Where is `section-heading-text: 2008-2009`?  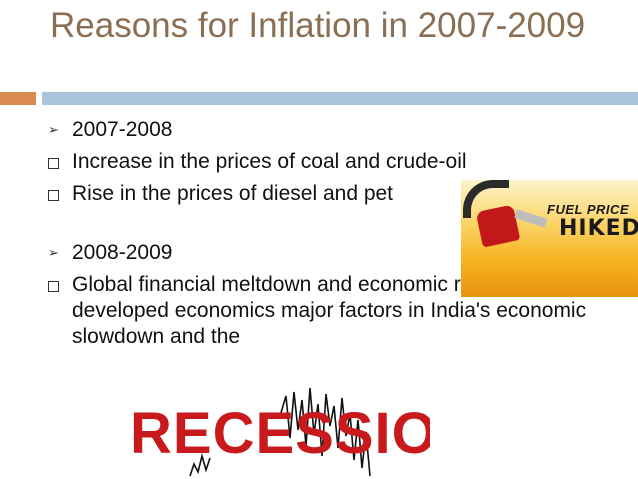
section-heading-text: 2008-2009 is located at coordinates (122, 252).